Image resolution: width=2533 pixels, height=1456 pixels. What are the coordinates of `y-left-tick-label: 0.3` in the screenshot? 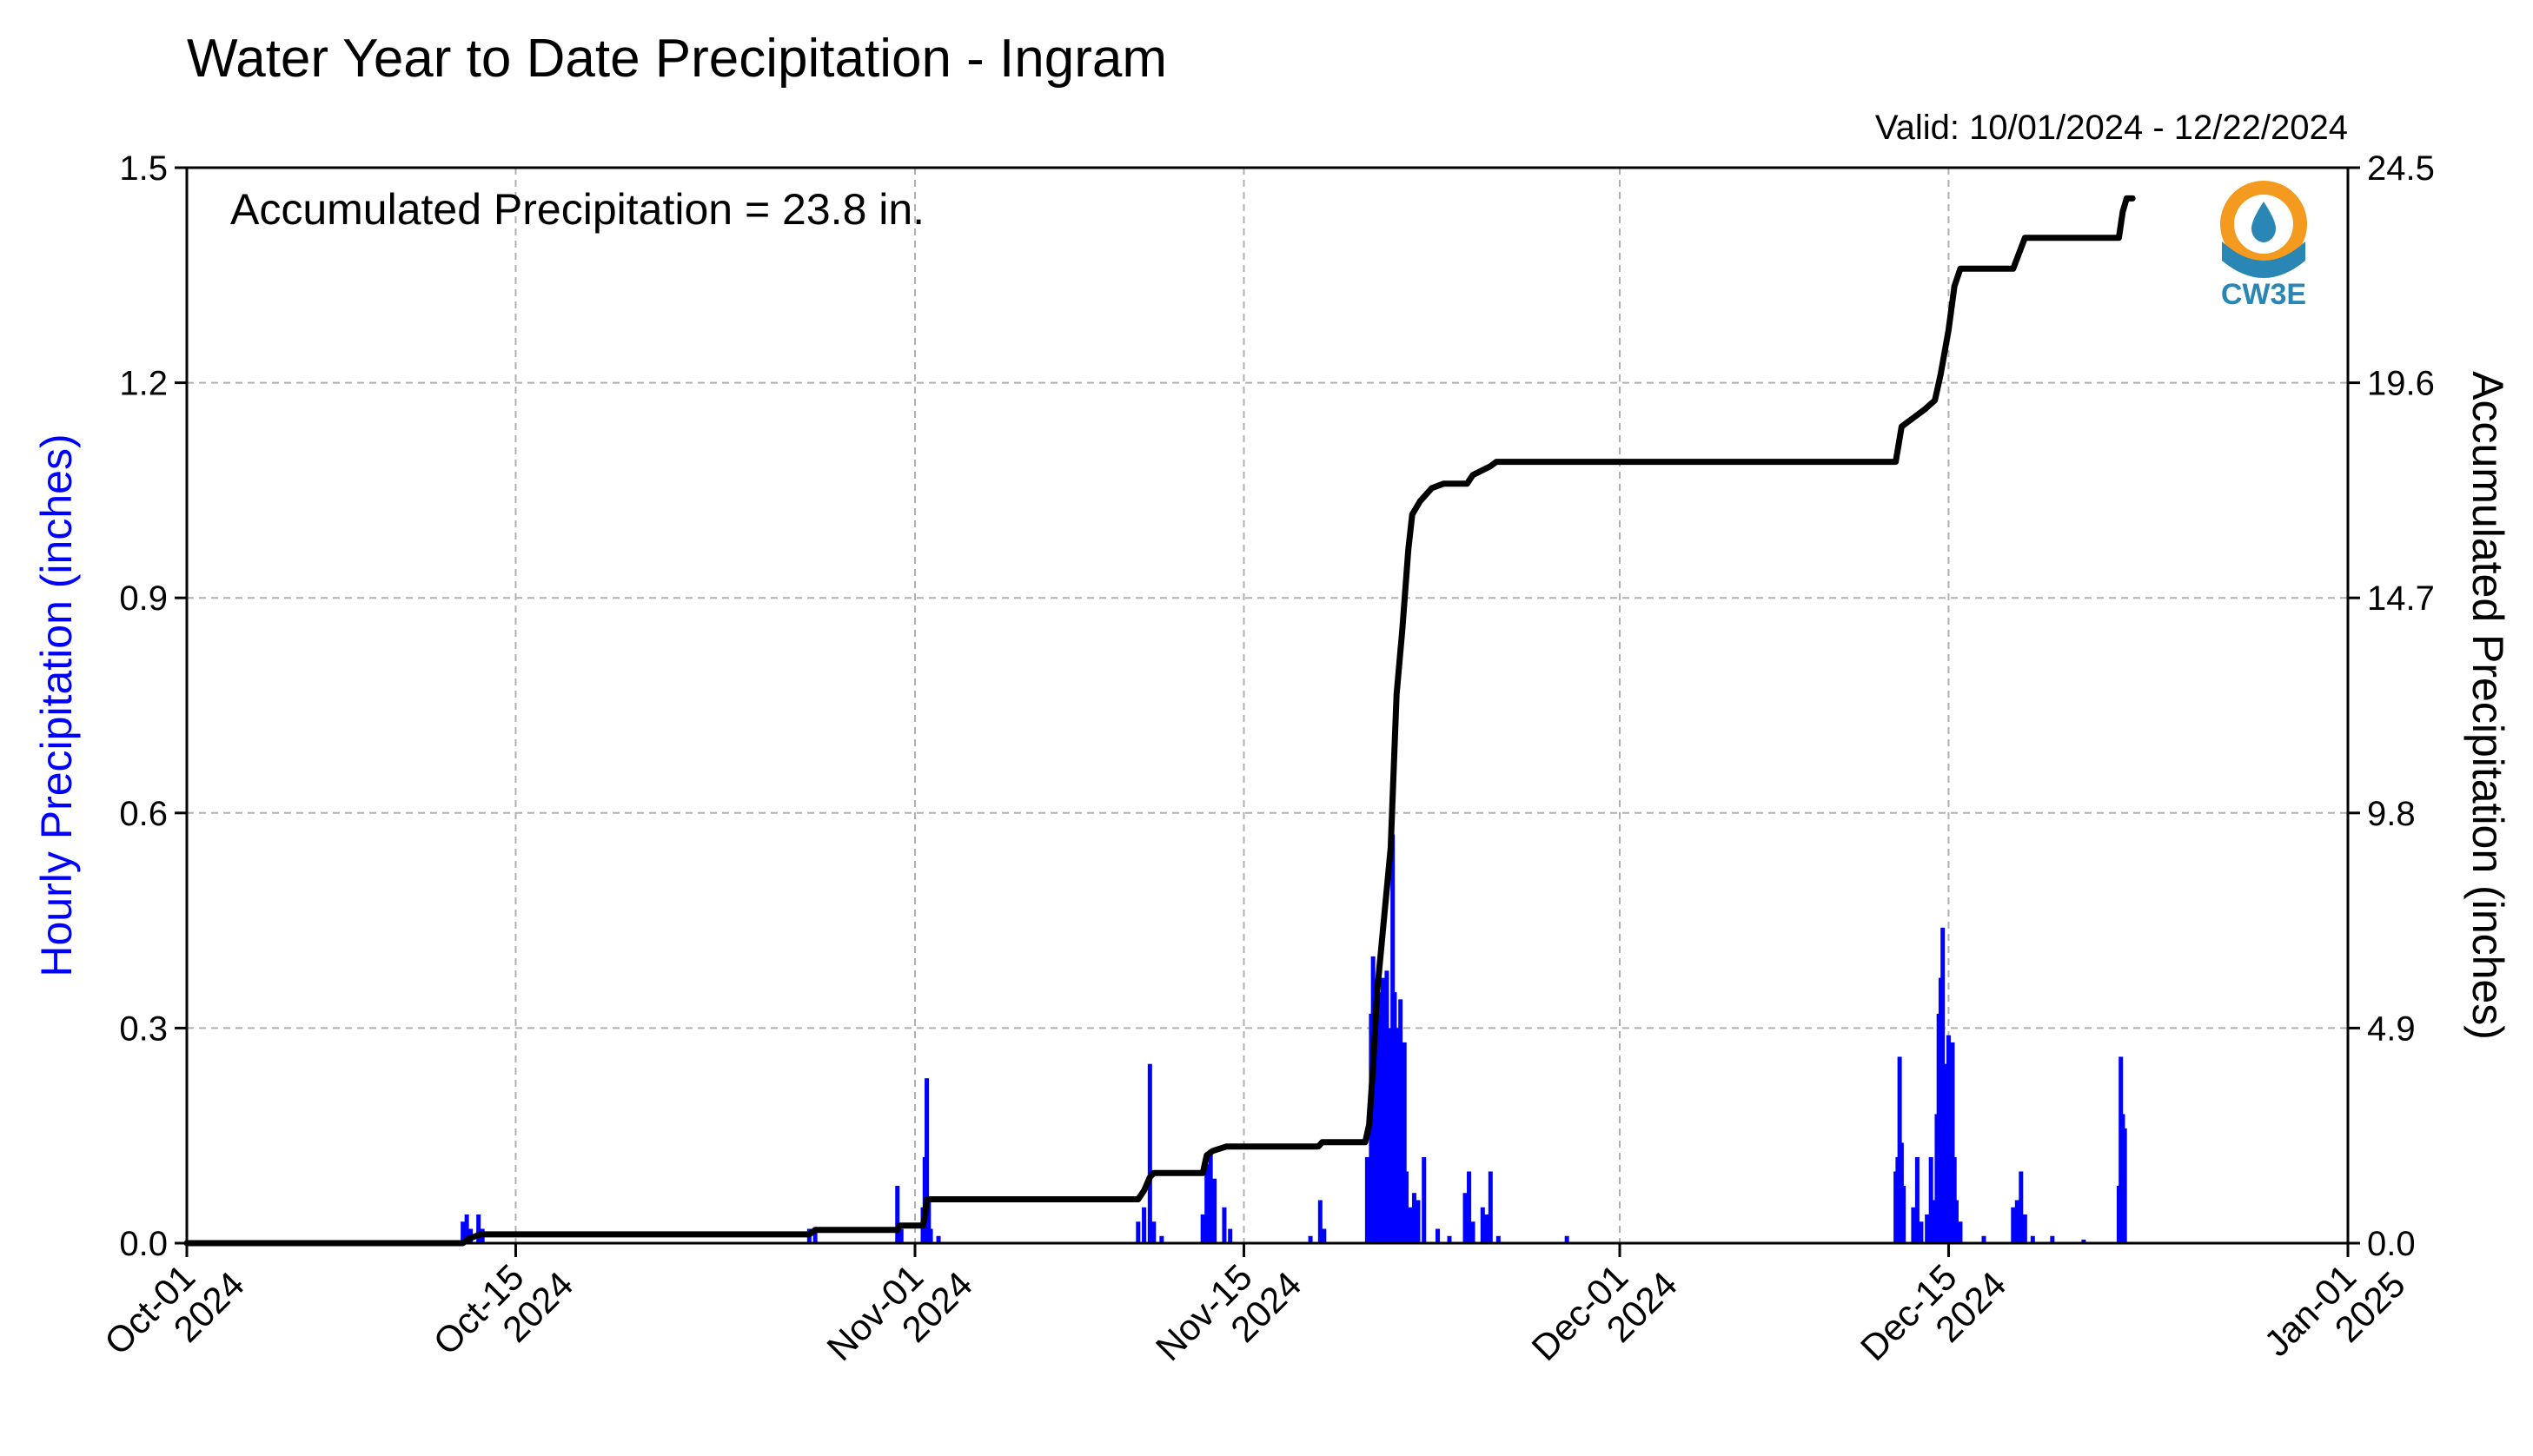 It's located at (143, 1028).